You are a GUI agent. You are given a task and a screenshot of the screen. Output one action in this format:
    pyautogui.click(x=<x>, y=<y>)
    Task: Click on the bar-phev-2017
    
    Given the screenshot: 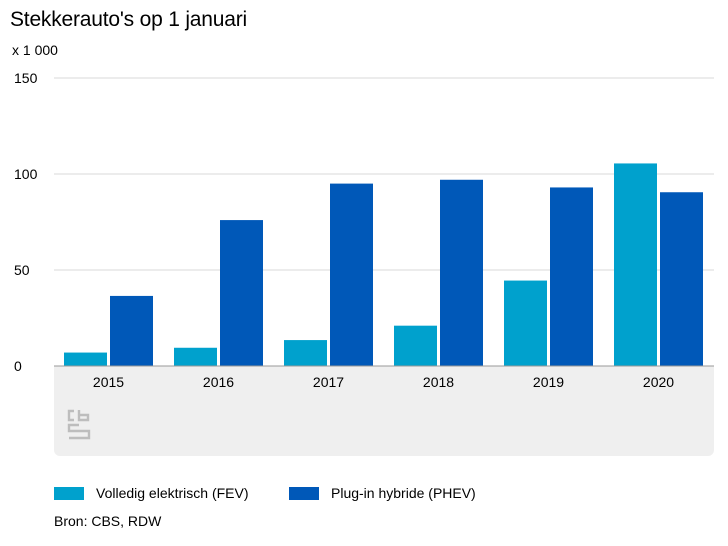 What is the action you would take?
    pyautogui.click(x=351, y=274)
    